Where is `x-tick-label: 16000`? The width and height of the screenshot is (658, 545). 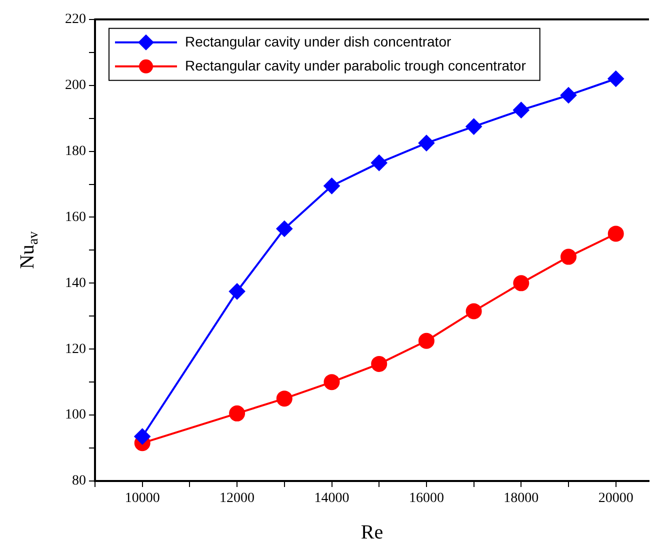
x-tick-label: 16000 is located at coordinates (426, 498).